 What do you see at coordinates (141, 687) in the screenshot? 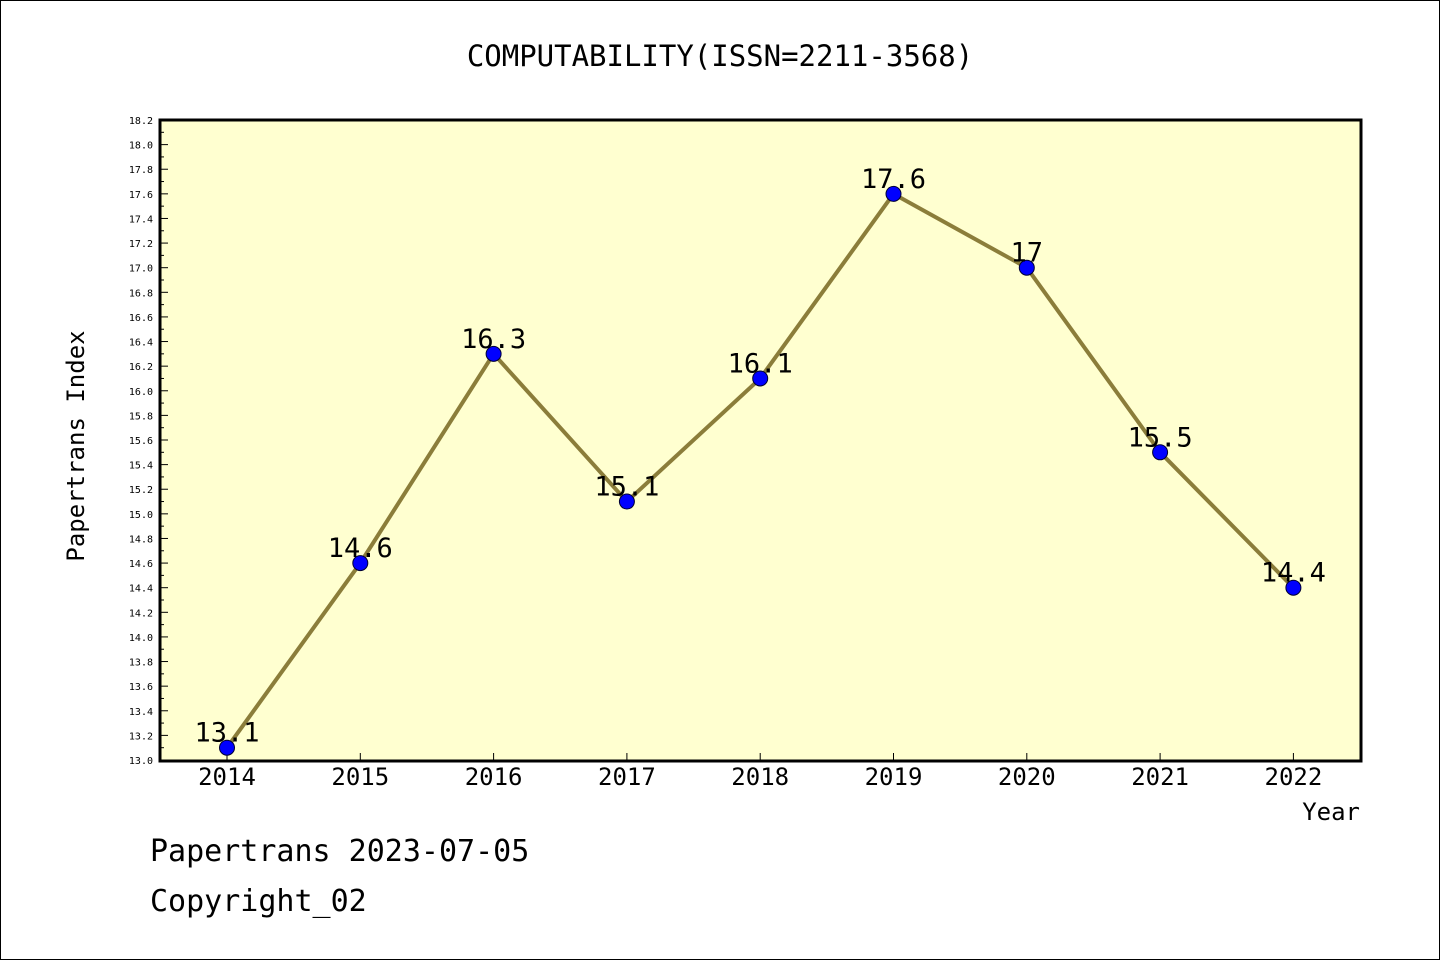
I see `y-tick-label: 13.6` at bounding box center [141, 687].